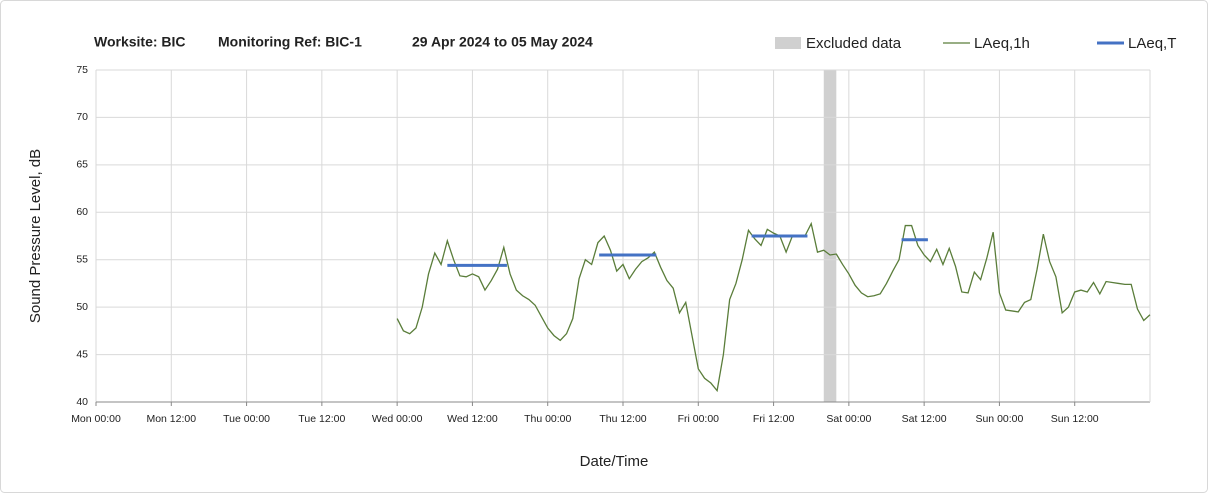 The width and height of the screenshot is (1208, 498). What do you see at coordinates (699, 419) in the screenshot?
I see `x-tick-label: Fri 00:00` at bounding box center [699, 419].